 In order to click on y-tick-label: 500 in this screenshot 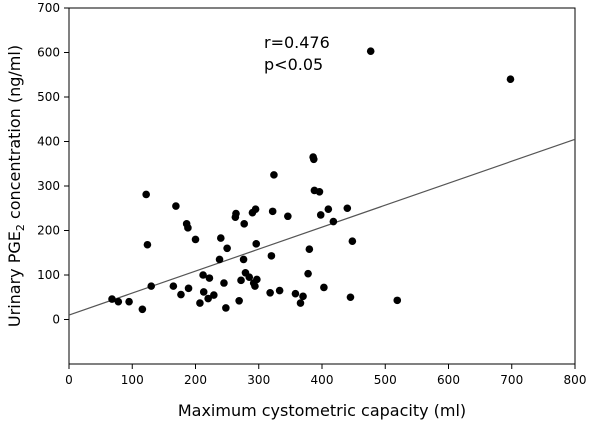, I will do `click(48, 97)`.